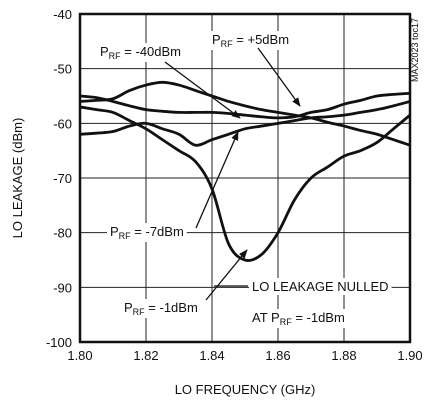  Describe the element at coordinates (415, 50) in the screenshot. I see `side-note: MAX2023 toc17` at that location.